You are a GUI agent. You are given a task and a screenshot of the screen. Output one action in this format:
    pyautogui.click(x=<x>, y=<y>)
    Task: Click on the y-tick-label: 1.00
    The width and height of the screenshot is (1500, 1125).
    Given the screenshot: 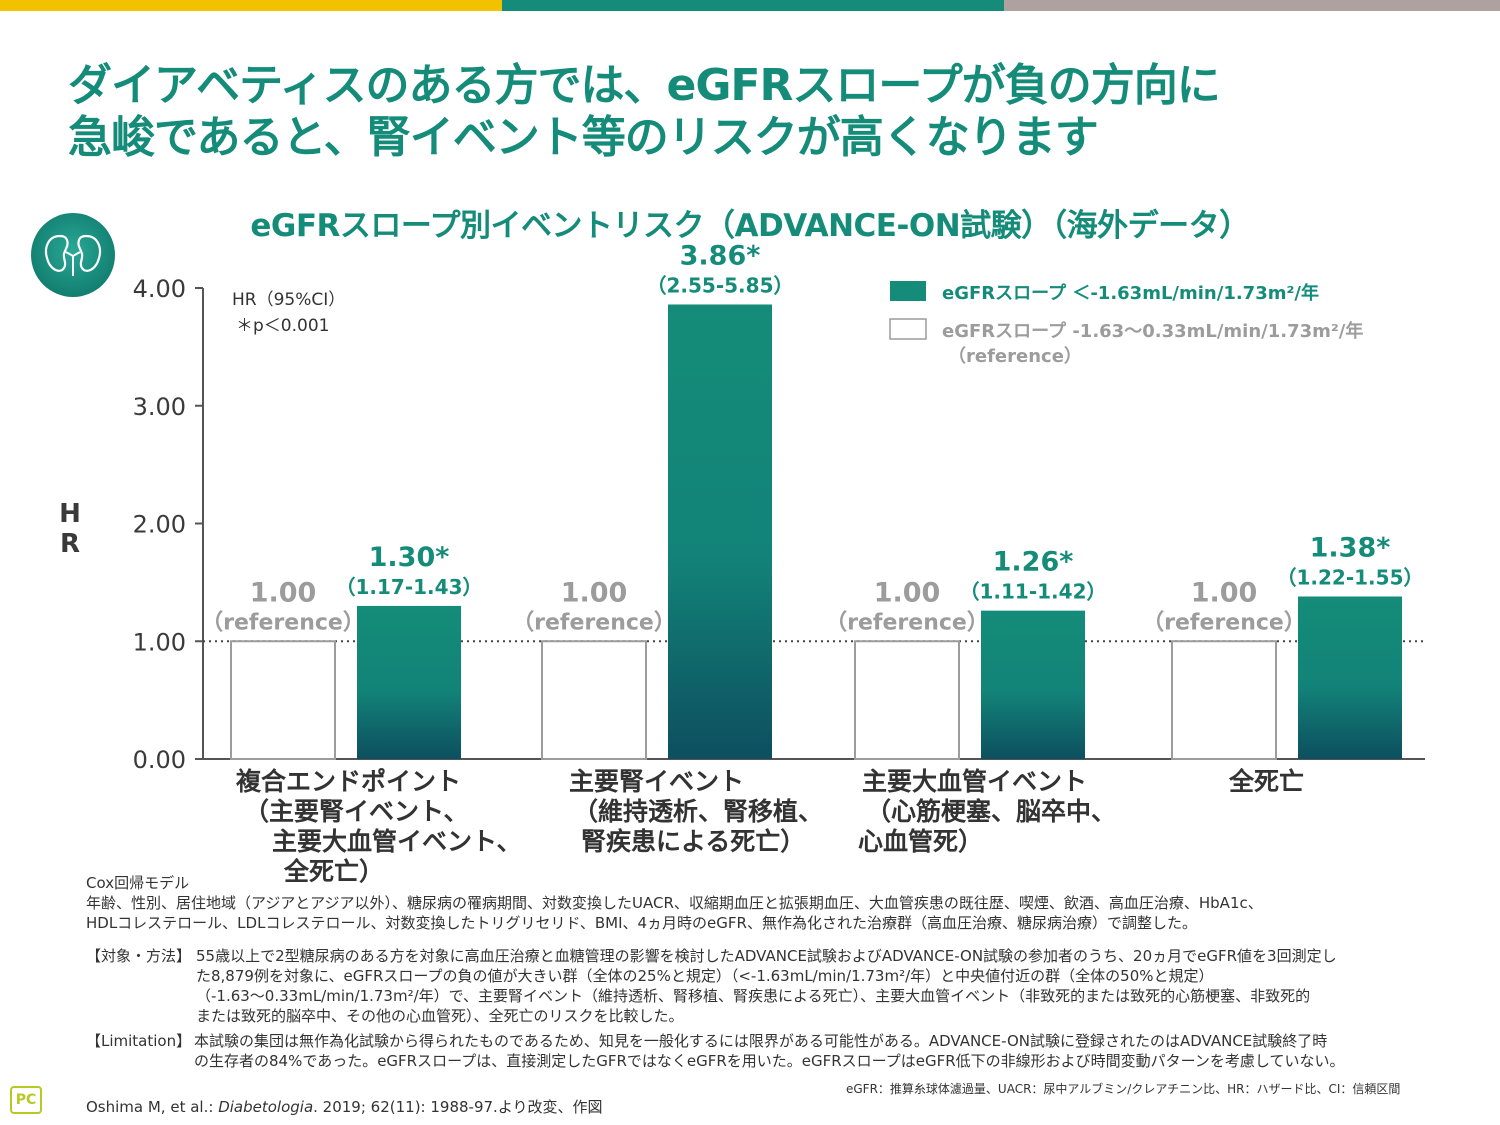 What is the action you would take?
    pyautogui.click(x=159, y=642)
    